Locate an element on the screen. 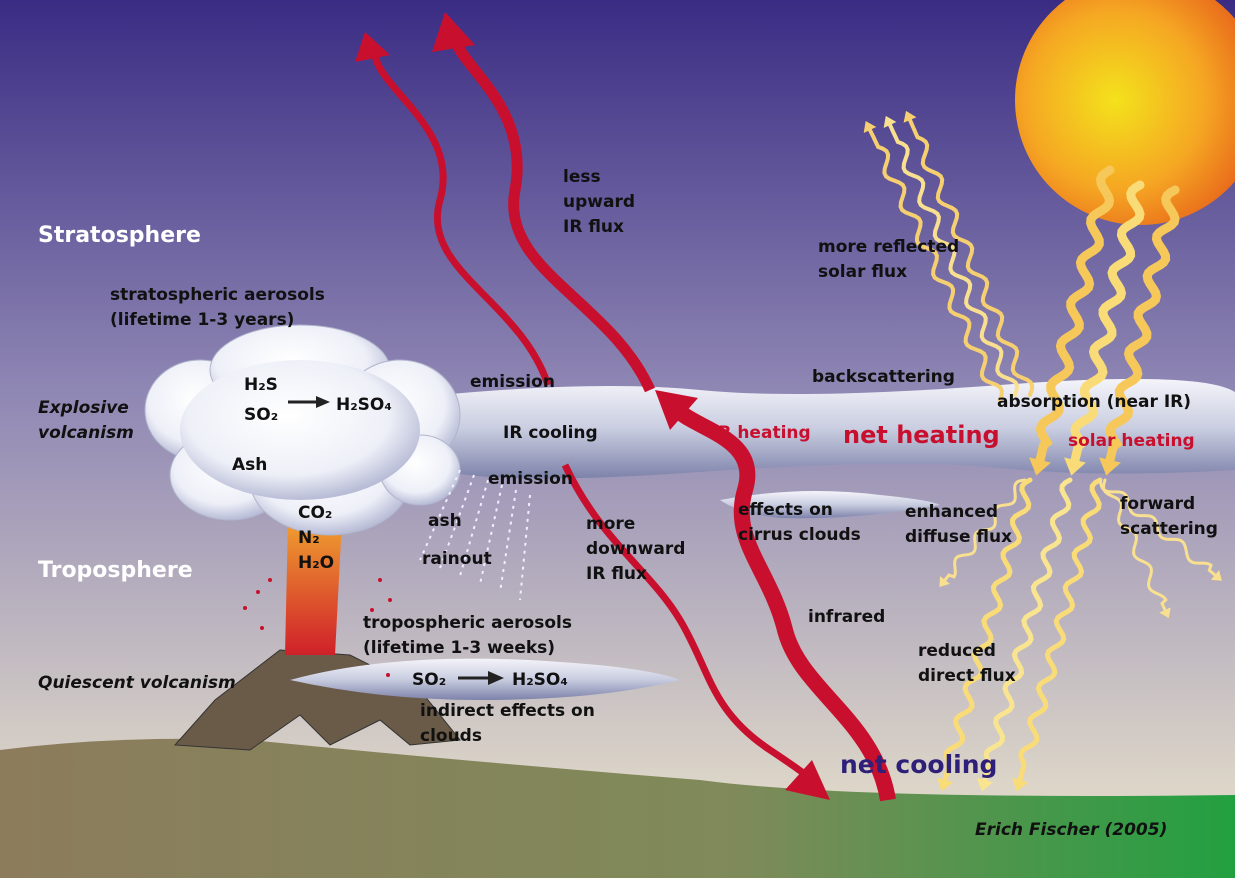 The height and width of the screenshot is (878, 1235). eruption-cloud is located at coordinates (302, 430).